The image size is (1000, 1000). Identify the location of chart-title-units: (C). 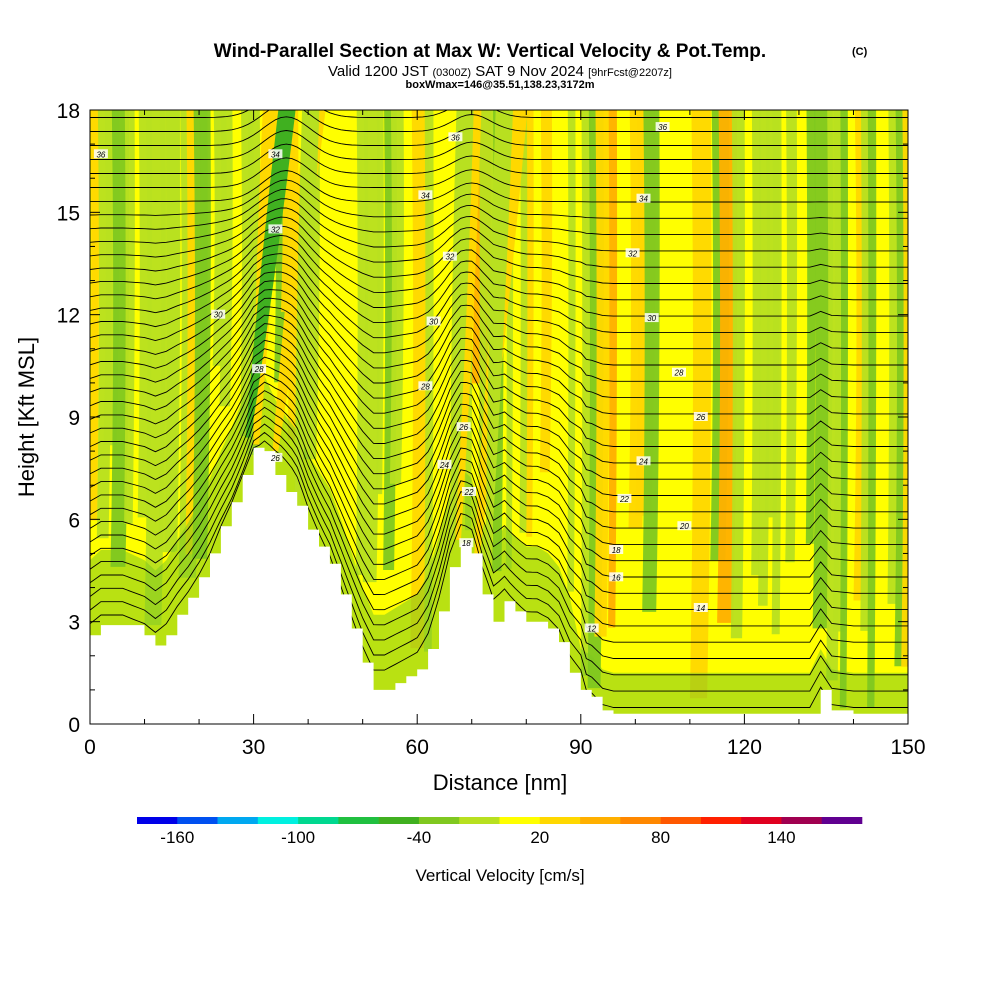
(860, 52).